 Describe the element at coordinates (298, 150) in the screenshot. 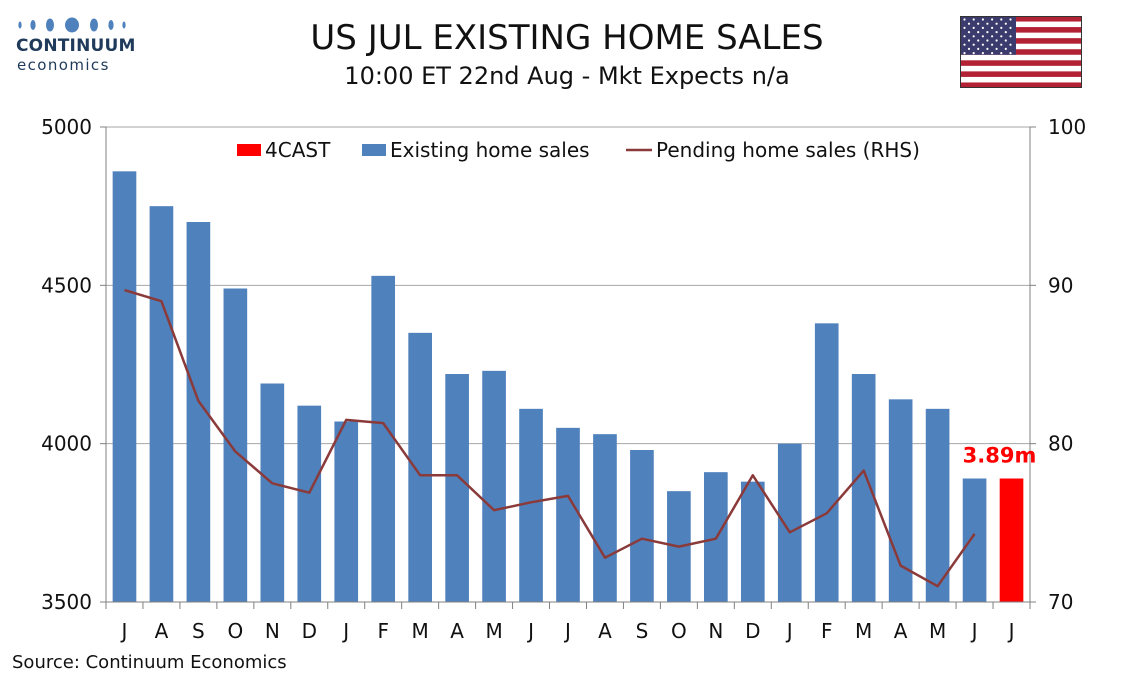

I see `legend-label: 4CAST` at that location.